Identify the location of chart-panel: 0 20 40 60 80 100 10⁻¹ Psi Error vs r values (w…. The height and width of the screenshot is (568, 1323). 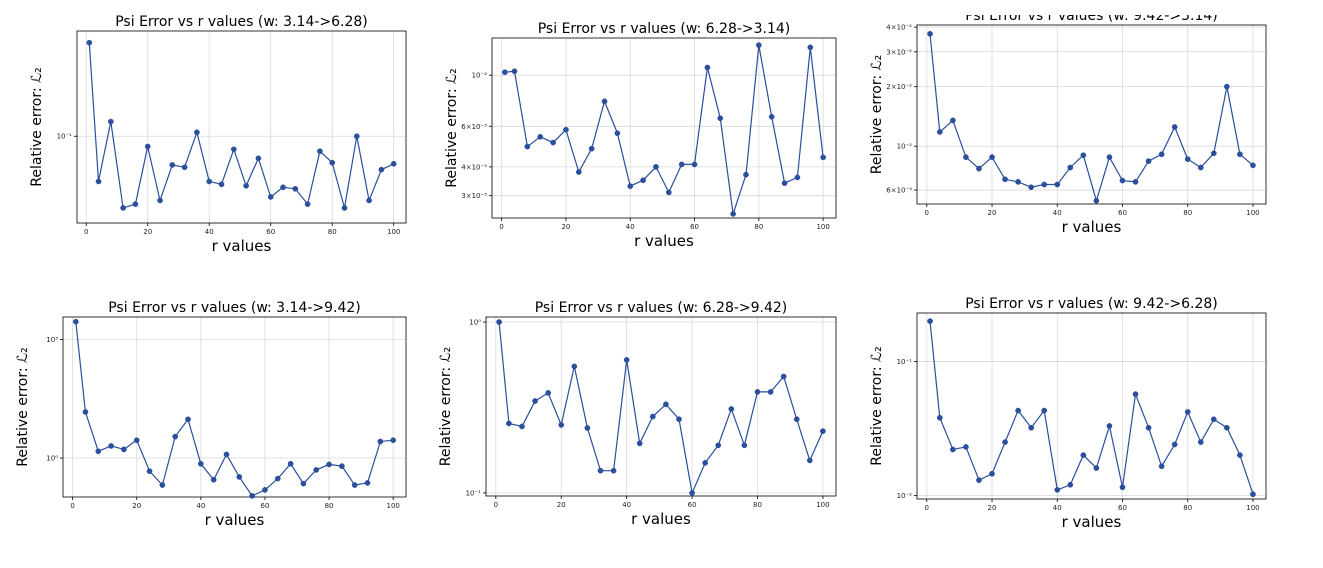
(210, 142).